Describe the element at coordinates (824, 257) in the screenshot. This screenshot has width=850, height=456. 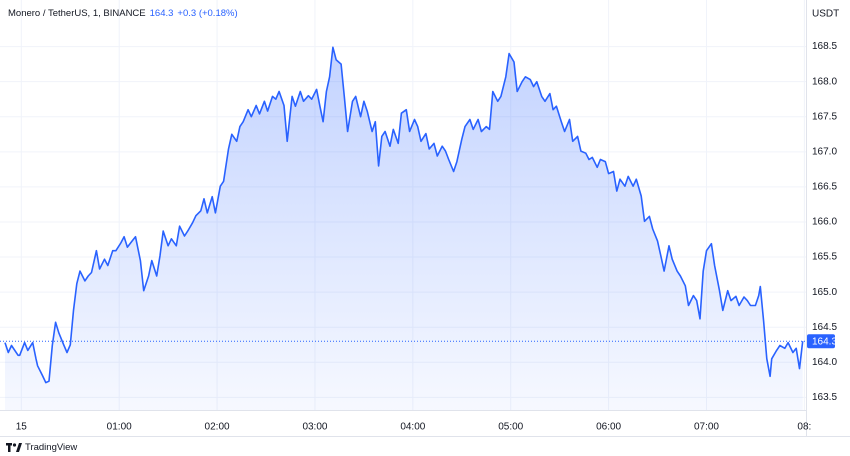
I see `y-tick-label: 165.5` at that location.